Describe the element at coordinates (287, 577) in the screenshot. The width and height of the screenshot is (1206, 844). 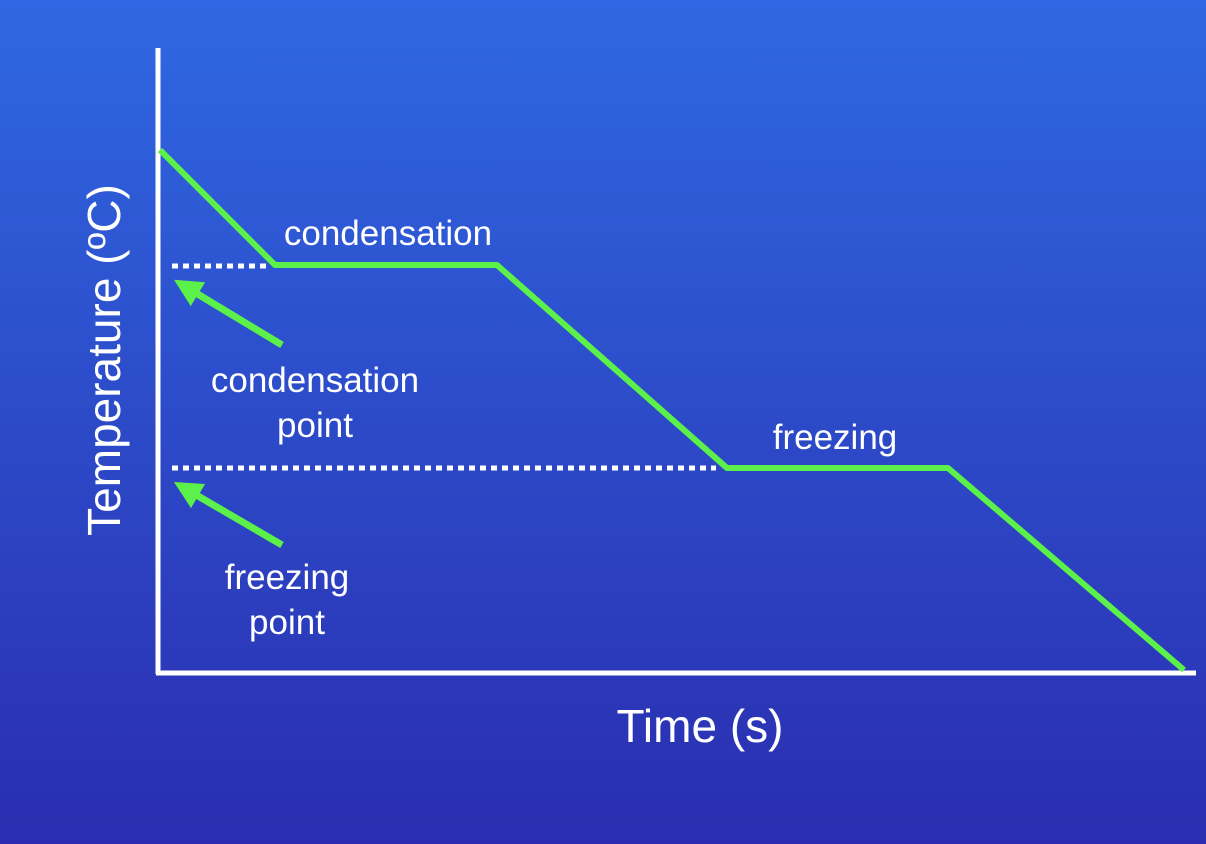
I see `annotation-line: freezing` at that location.